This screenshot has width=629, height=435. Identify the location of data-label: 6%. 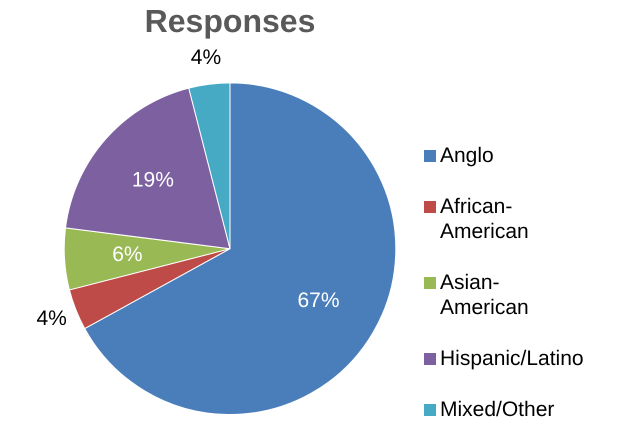
(127, 254).